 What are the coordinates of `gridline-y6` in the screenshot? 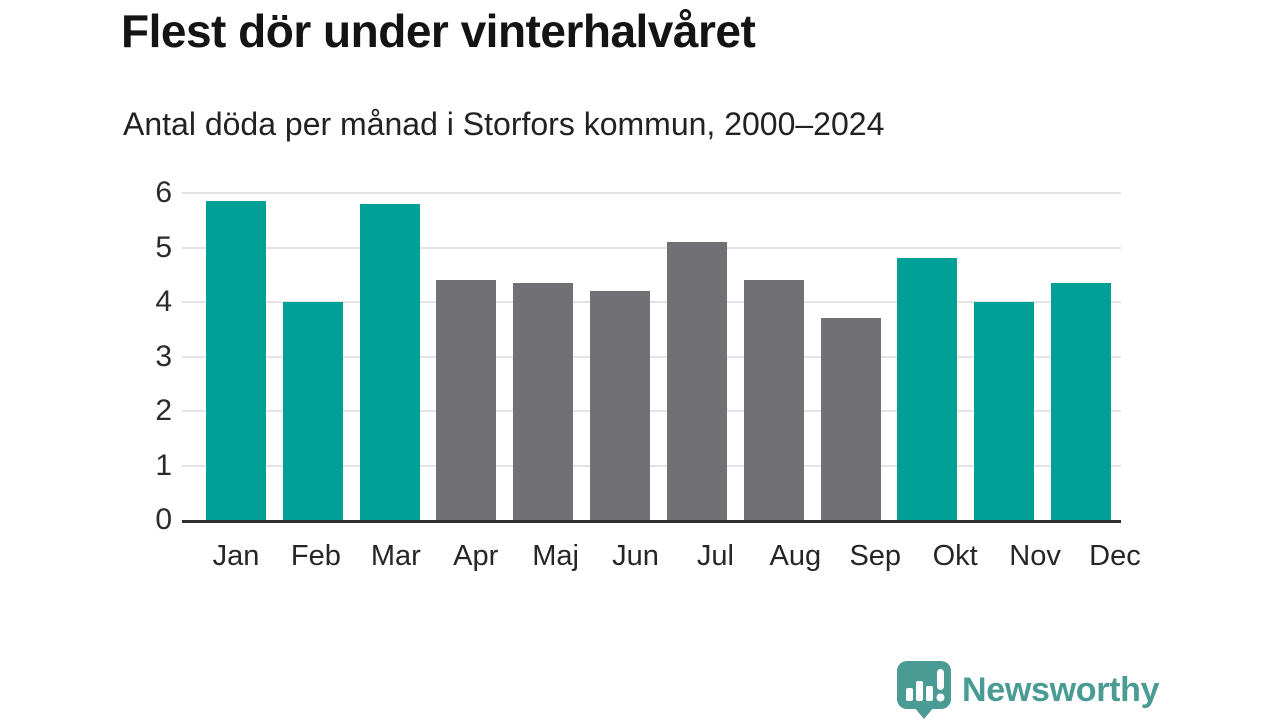 It's located at (651, 193).